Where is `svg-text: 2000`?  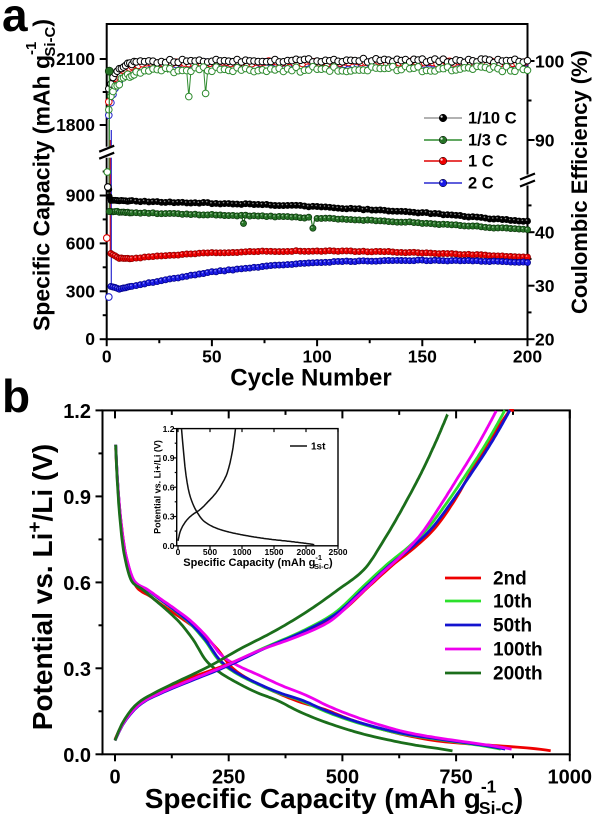 svg-text: 2000 is located at coordinates (306, 552).